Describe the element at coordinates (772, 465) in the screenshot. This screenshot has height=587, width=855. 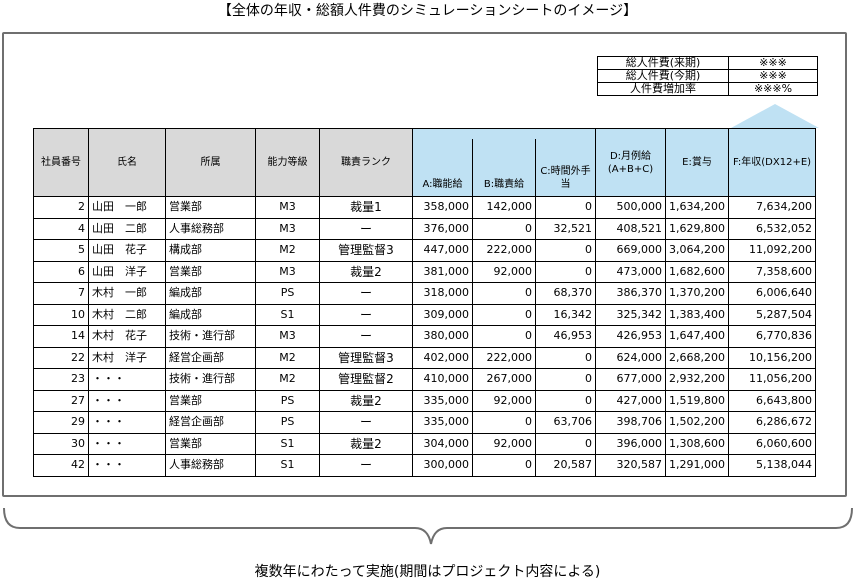
I see `f-cell: 5,138,044` at that location.